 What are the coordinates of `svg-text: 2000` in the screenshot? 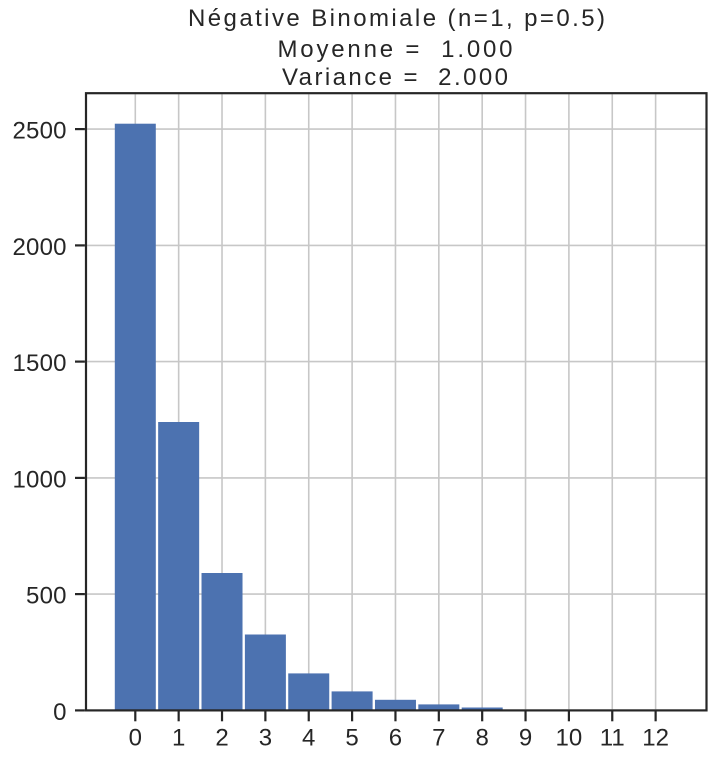 It's located at (40, 247).